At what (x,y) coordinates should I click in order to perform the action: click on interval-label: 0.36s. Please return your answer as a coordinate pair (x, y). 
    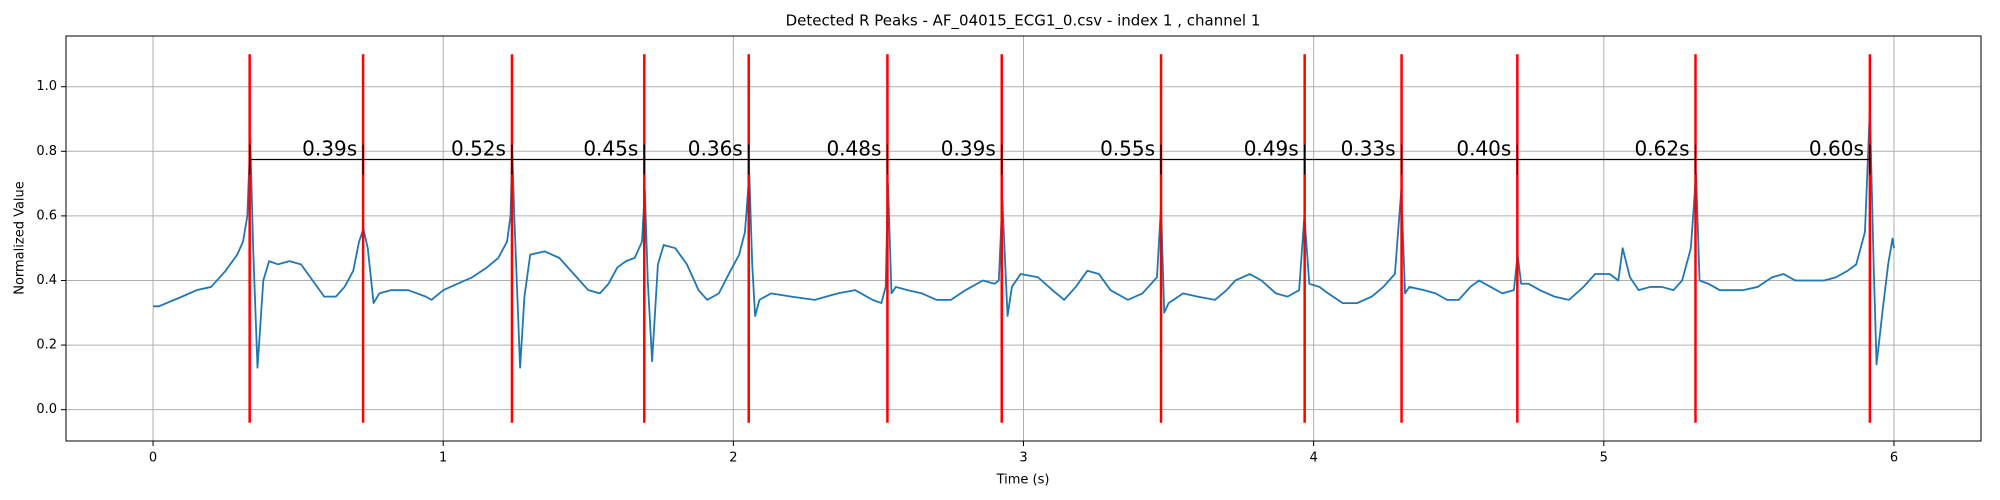
    Looking at the image, I should click on (715, 149).